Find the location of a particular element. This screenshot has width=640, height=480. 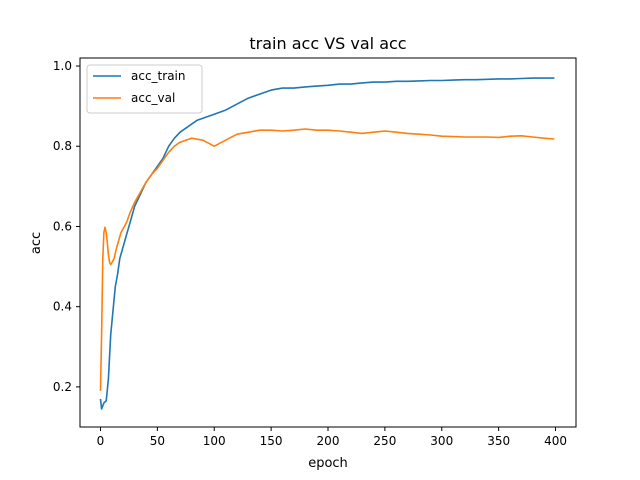

x-tick-label: 300 is located at coordinates (441, 441).